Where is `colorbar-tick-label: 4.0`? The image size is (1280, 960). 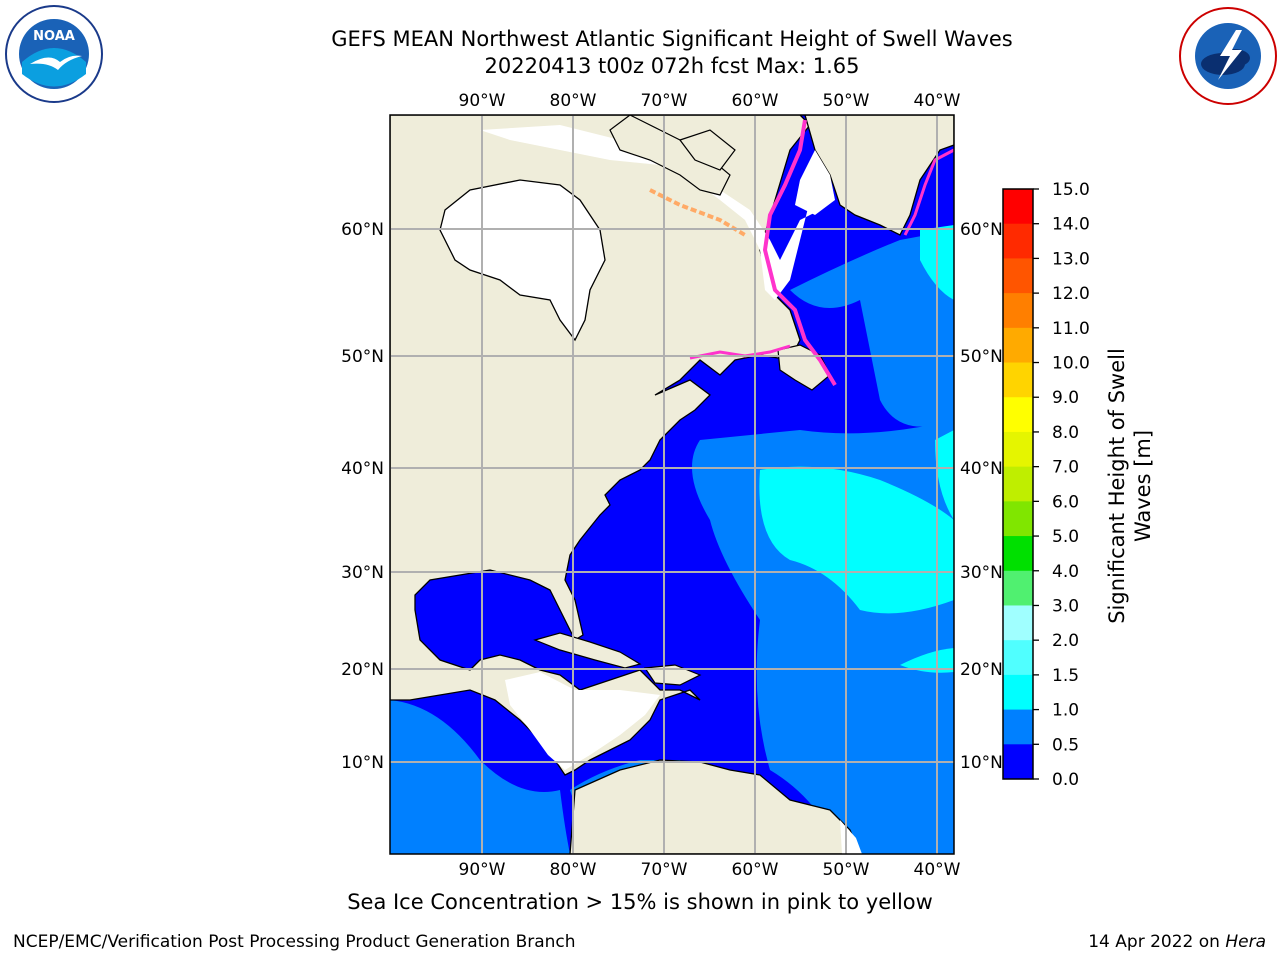
colorbar-tick-label: 4.0 is located at coordinates (1065, 572).